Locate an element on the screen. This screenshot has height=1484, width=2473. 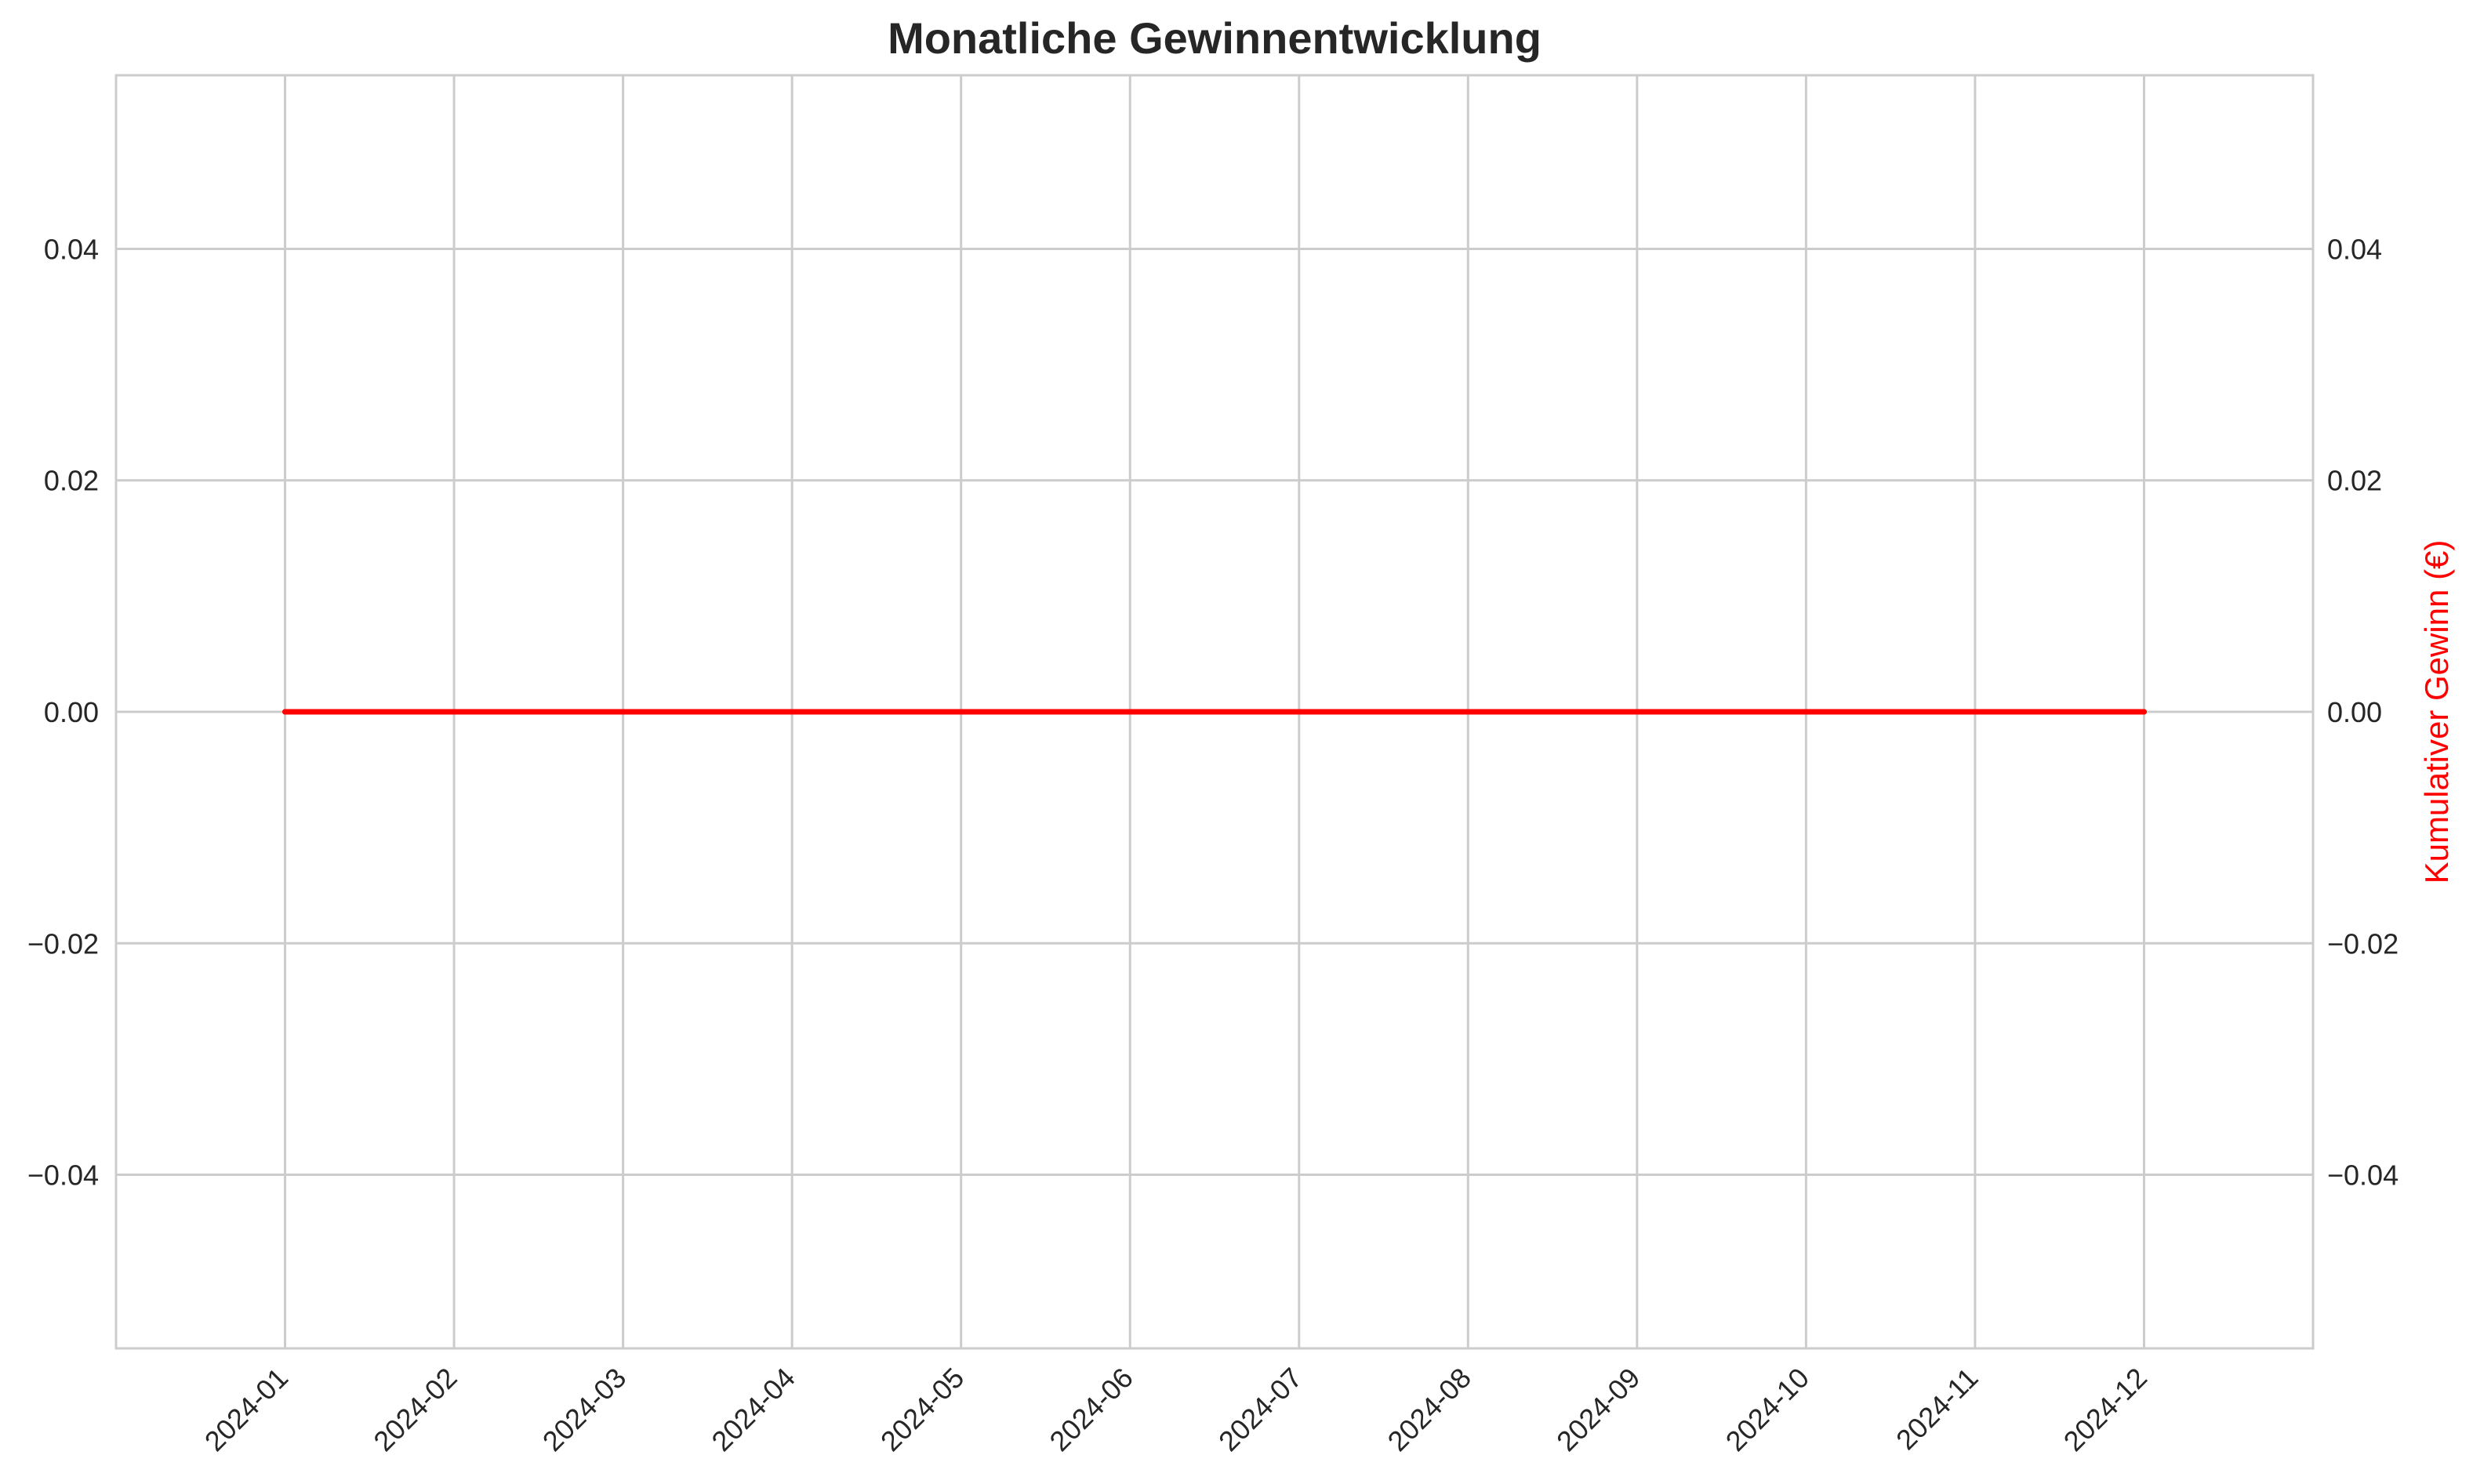
y-tick-label-left: 0.00 is located at coordinates (71, 712).